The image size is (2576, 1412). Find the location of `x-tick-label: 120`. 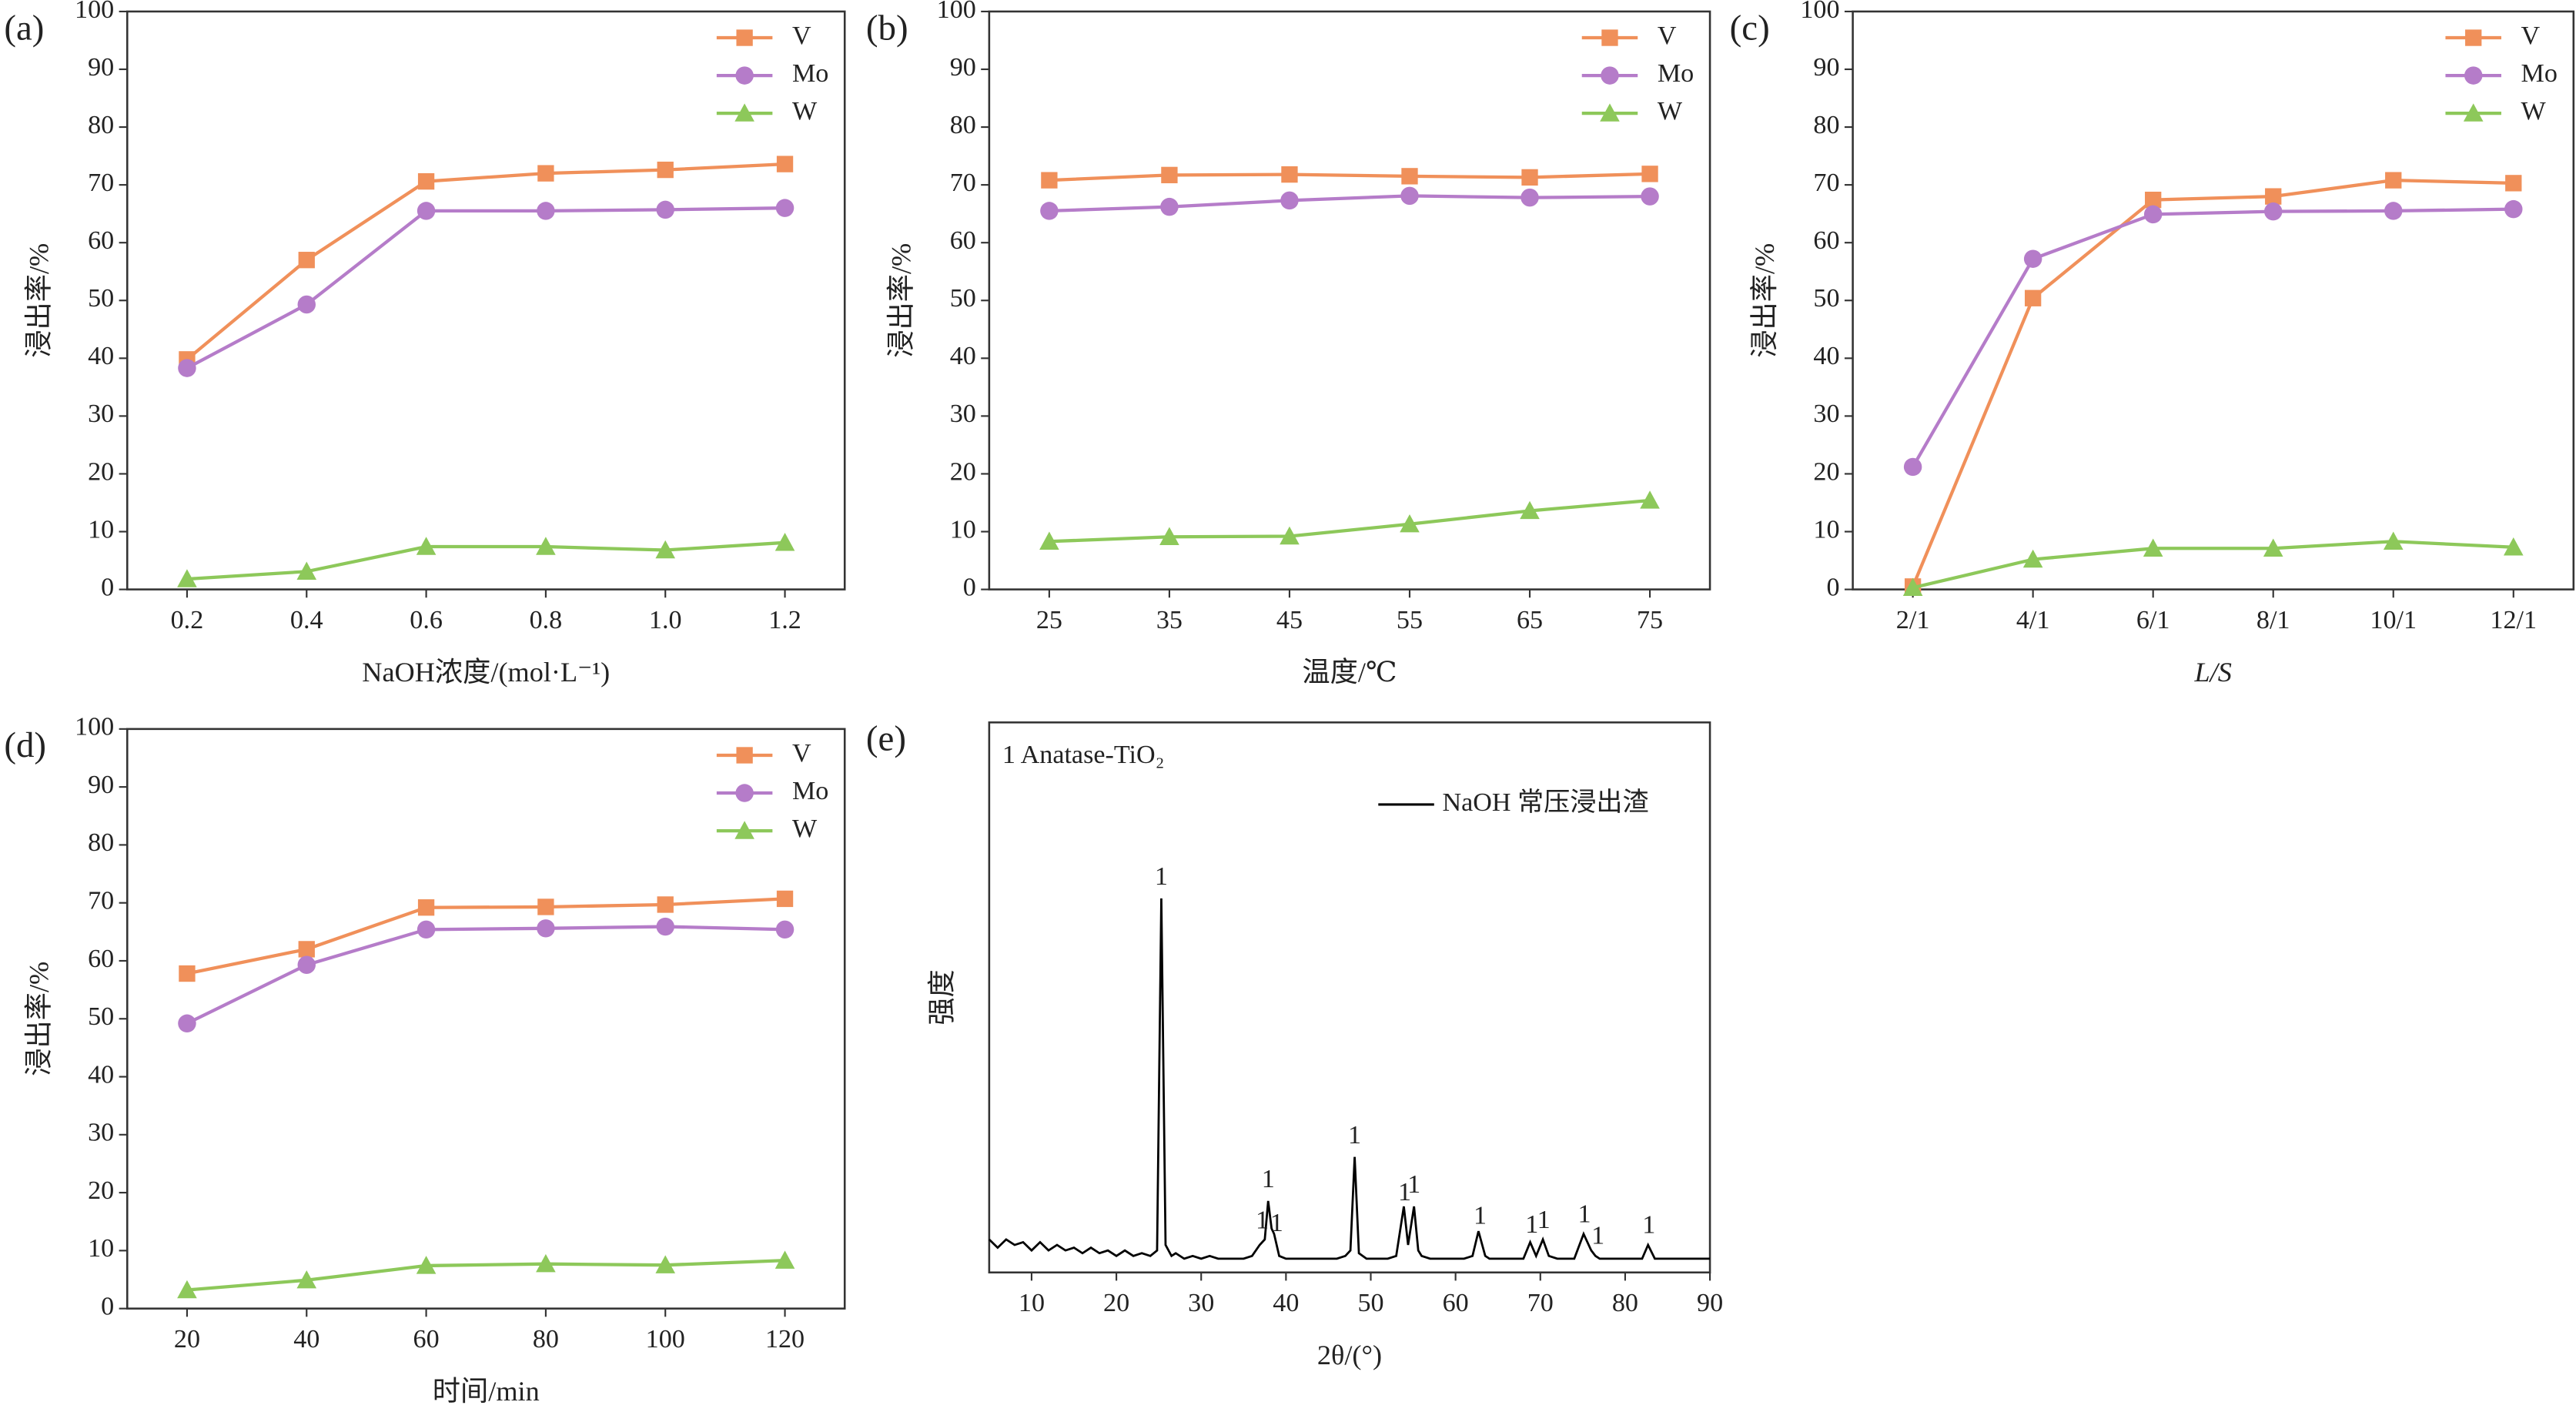

x-tick-label: 120 is located at coordinates (785, 1339).